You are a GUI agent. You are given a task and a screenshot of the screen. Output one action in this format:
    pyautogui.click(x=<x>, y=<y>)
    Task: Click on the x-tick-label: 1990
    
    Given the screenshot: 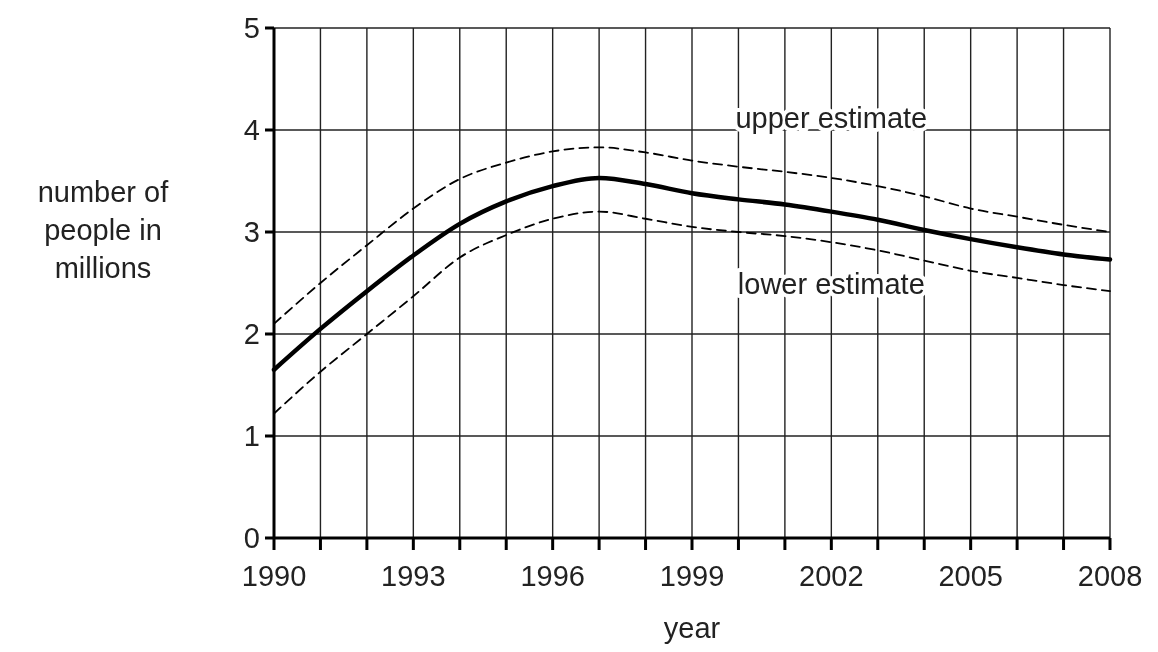 What is the action you would take?
    pyautogui.click(x=274, y=576)
    